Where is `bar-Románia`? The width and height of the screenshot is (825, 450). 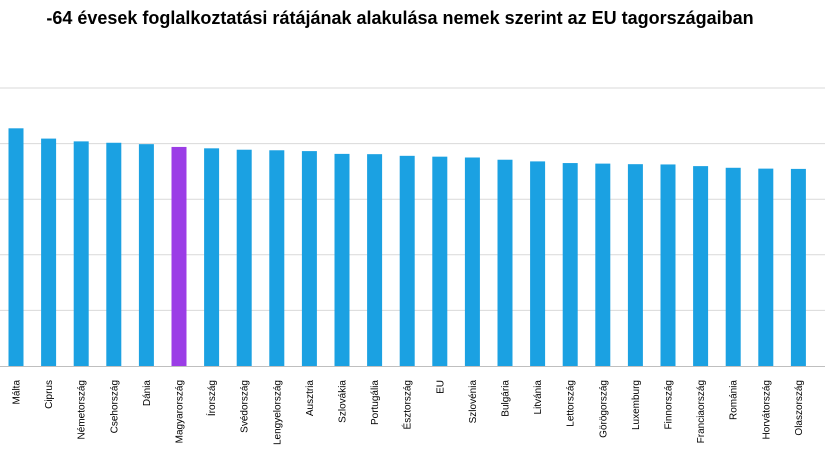 bar-Románia is located at coordinates (733, 266).